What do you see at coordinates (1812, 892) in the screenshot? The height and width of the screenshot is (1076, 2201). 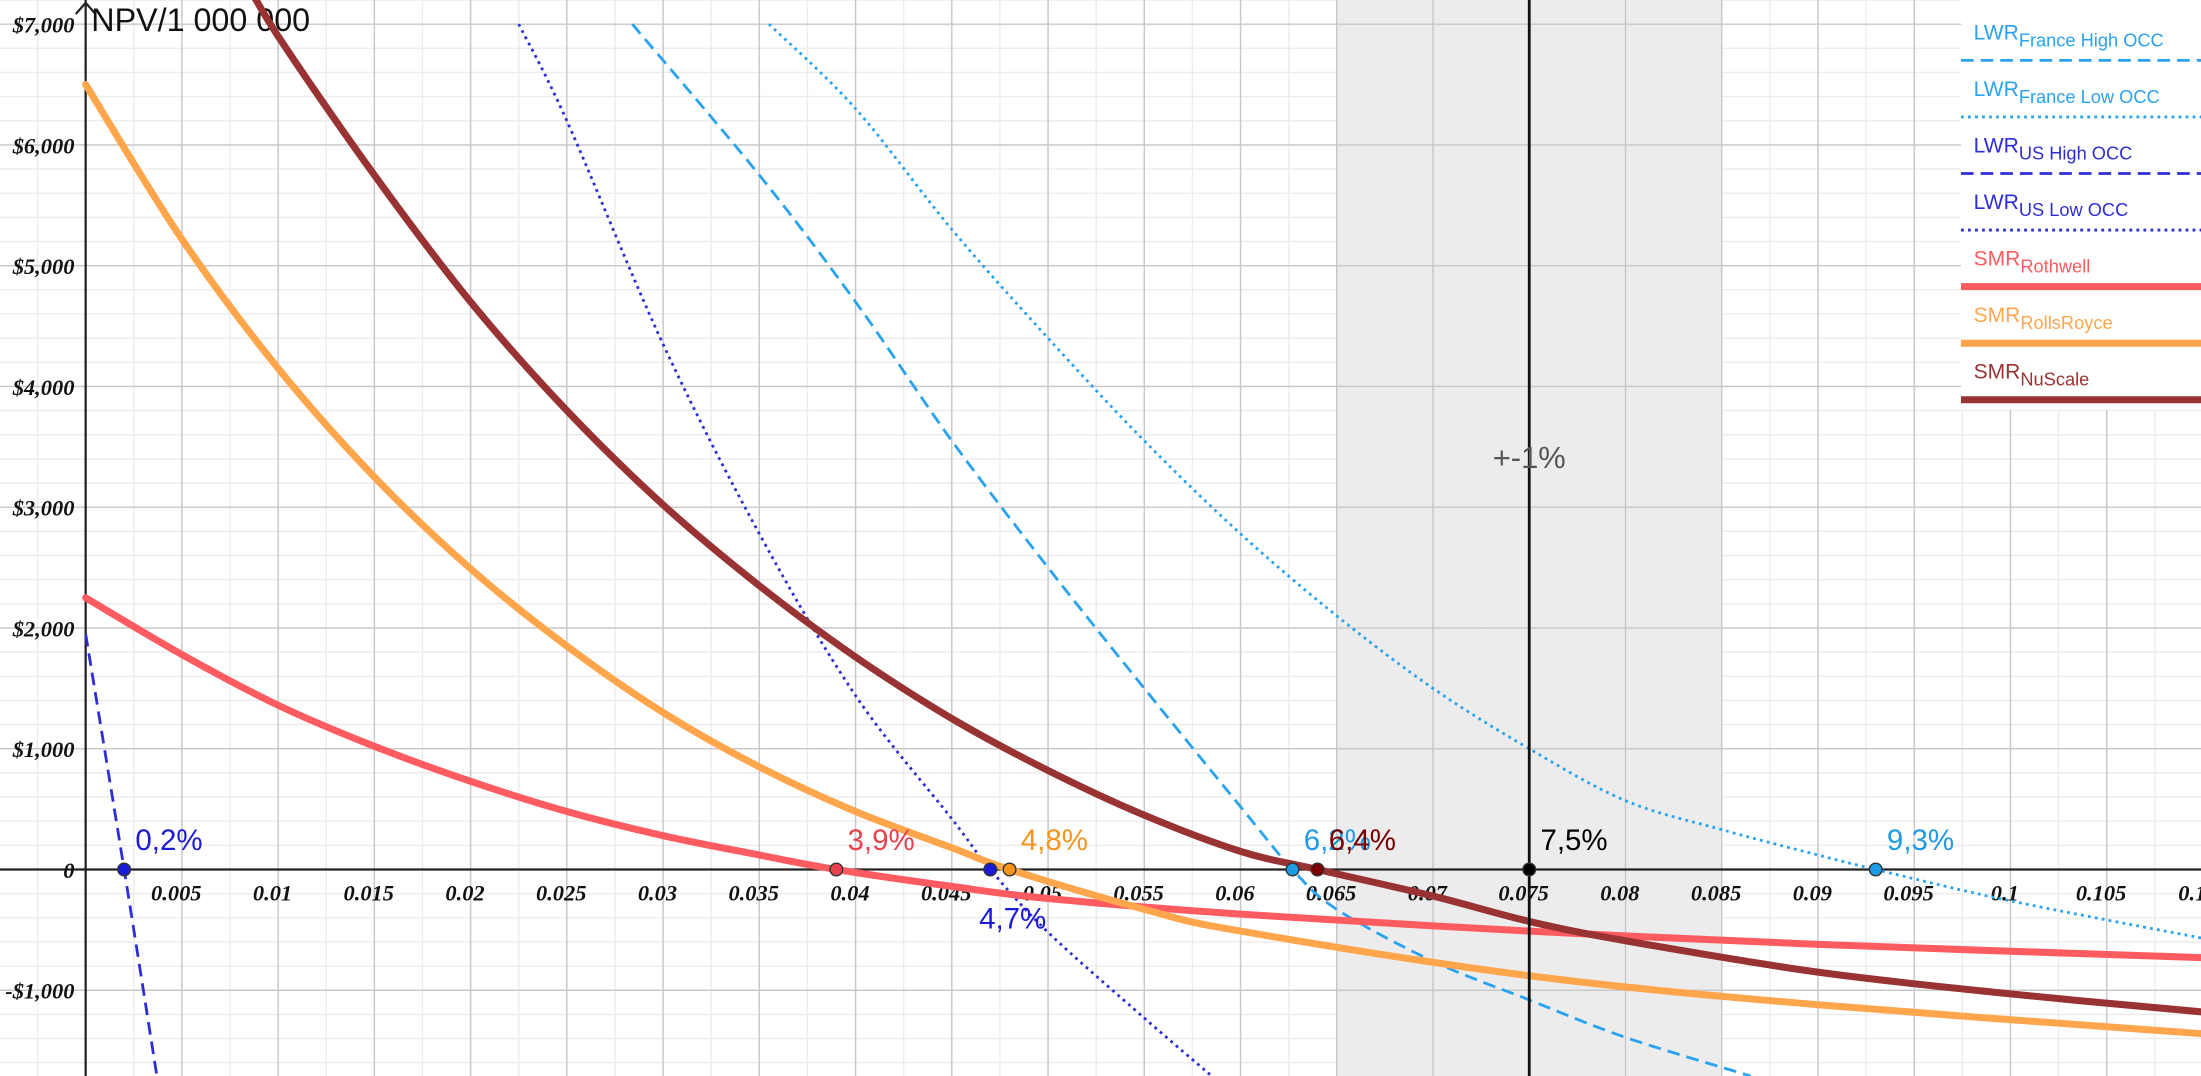 I see `x-tick-label: 0.09` at bounding box center [1812, 892].